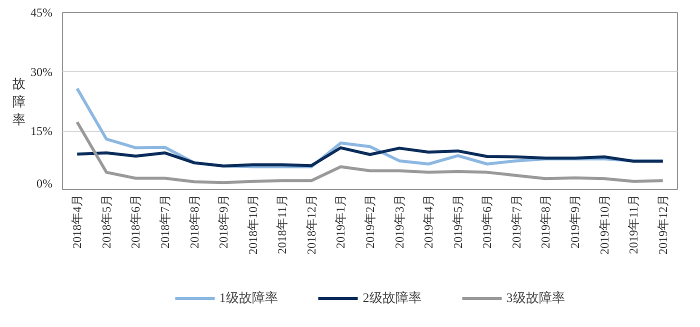  I want to click on y-tick-label: 15%, so click(41, 131).